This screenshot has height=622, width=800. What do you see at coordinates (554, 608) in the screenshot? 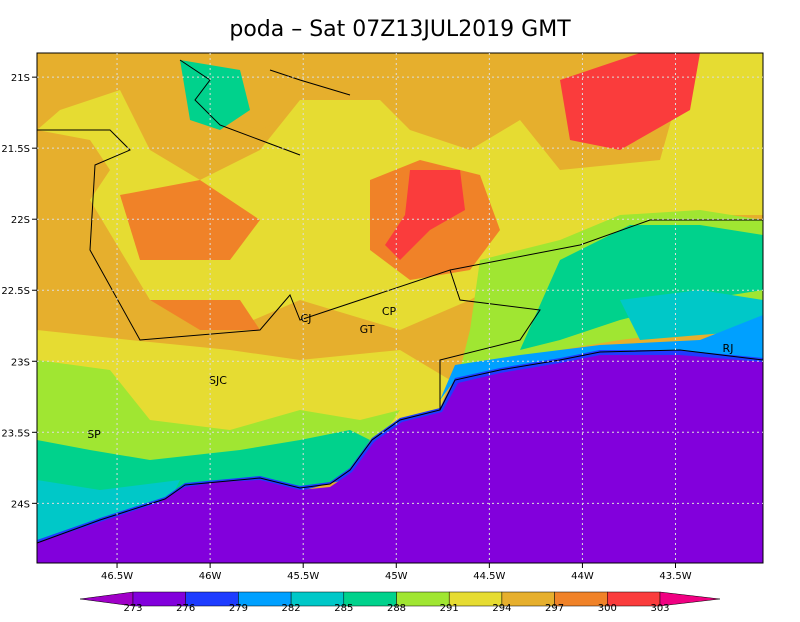
I see `colorbar-label: 297` at bounding box center [554, 608].